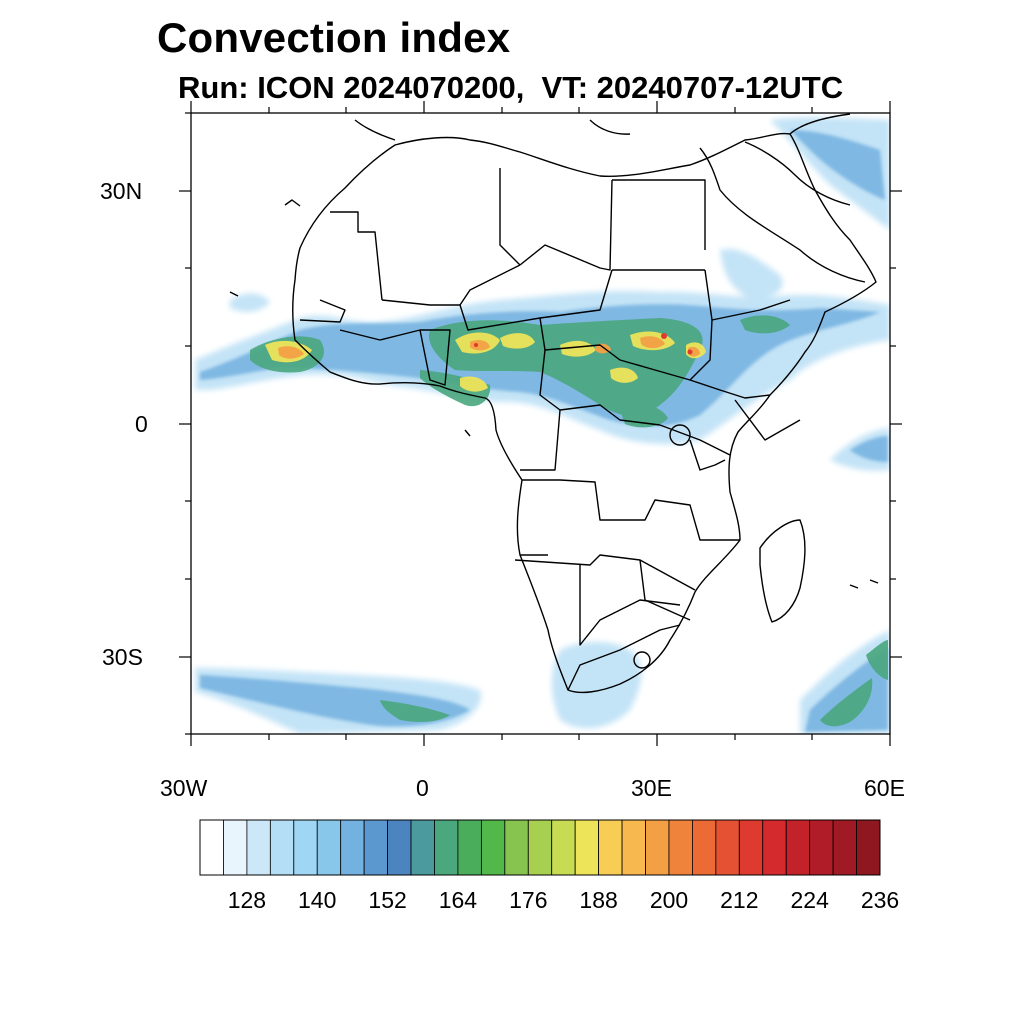 Image resolution: width=1024 pixels, height=1024 pixels. What do you see at coordinates (739, 900) in the screenshot?
I see `colorbar-tick-label: 212` at bounding box center [739, 900].